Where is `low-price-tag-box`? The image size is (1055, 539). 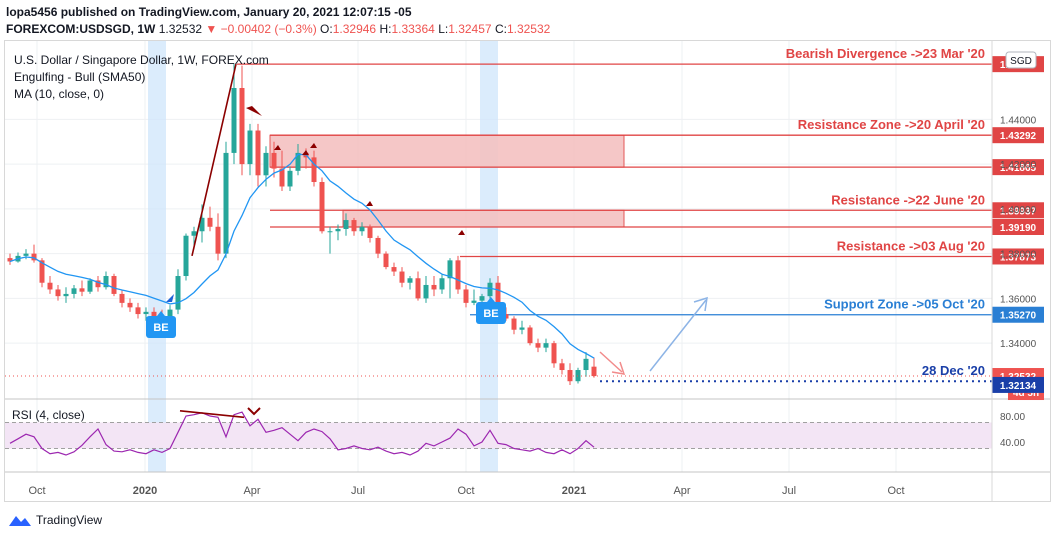
low-price-tag-box is located at coordinates (1018, 384).